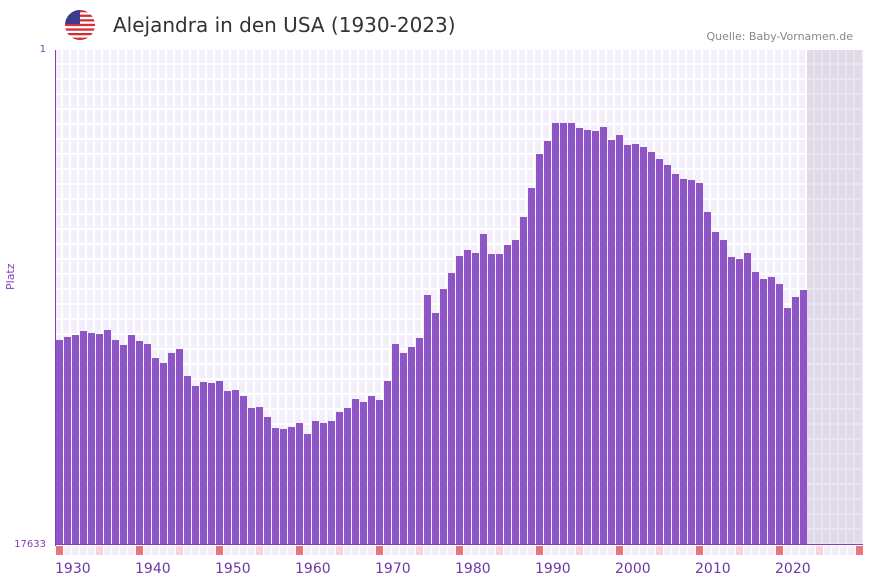 This screenshot has width=873, height=587. What do you see at coordinates (331, 483) in the screenshot?
I see `bar-1964` at bounding box center [331, 483].